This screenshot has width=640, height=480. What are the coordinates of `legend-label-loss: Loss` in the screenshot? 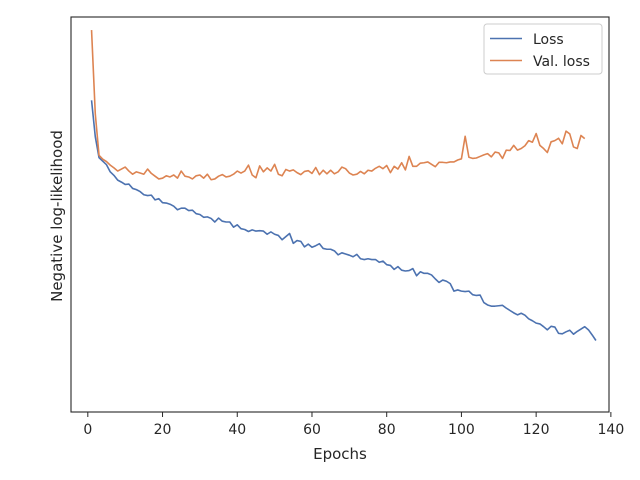 It's located at (548, 40).